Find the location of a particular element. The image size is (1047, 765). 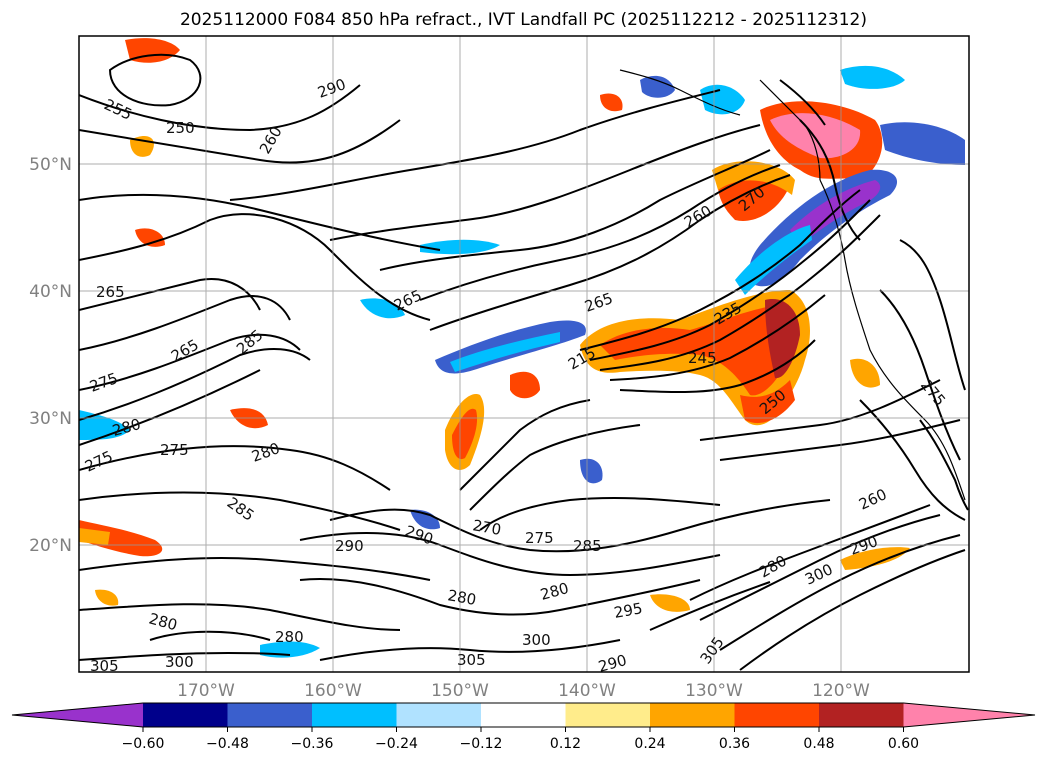

lon-label-160w: 160°W is located at coordinates (333, 691).